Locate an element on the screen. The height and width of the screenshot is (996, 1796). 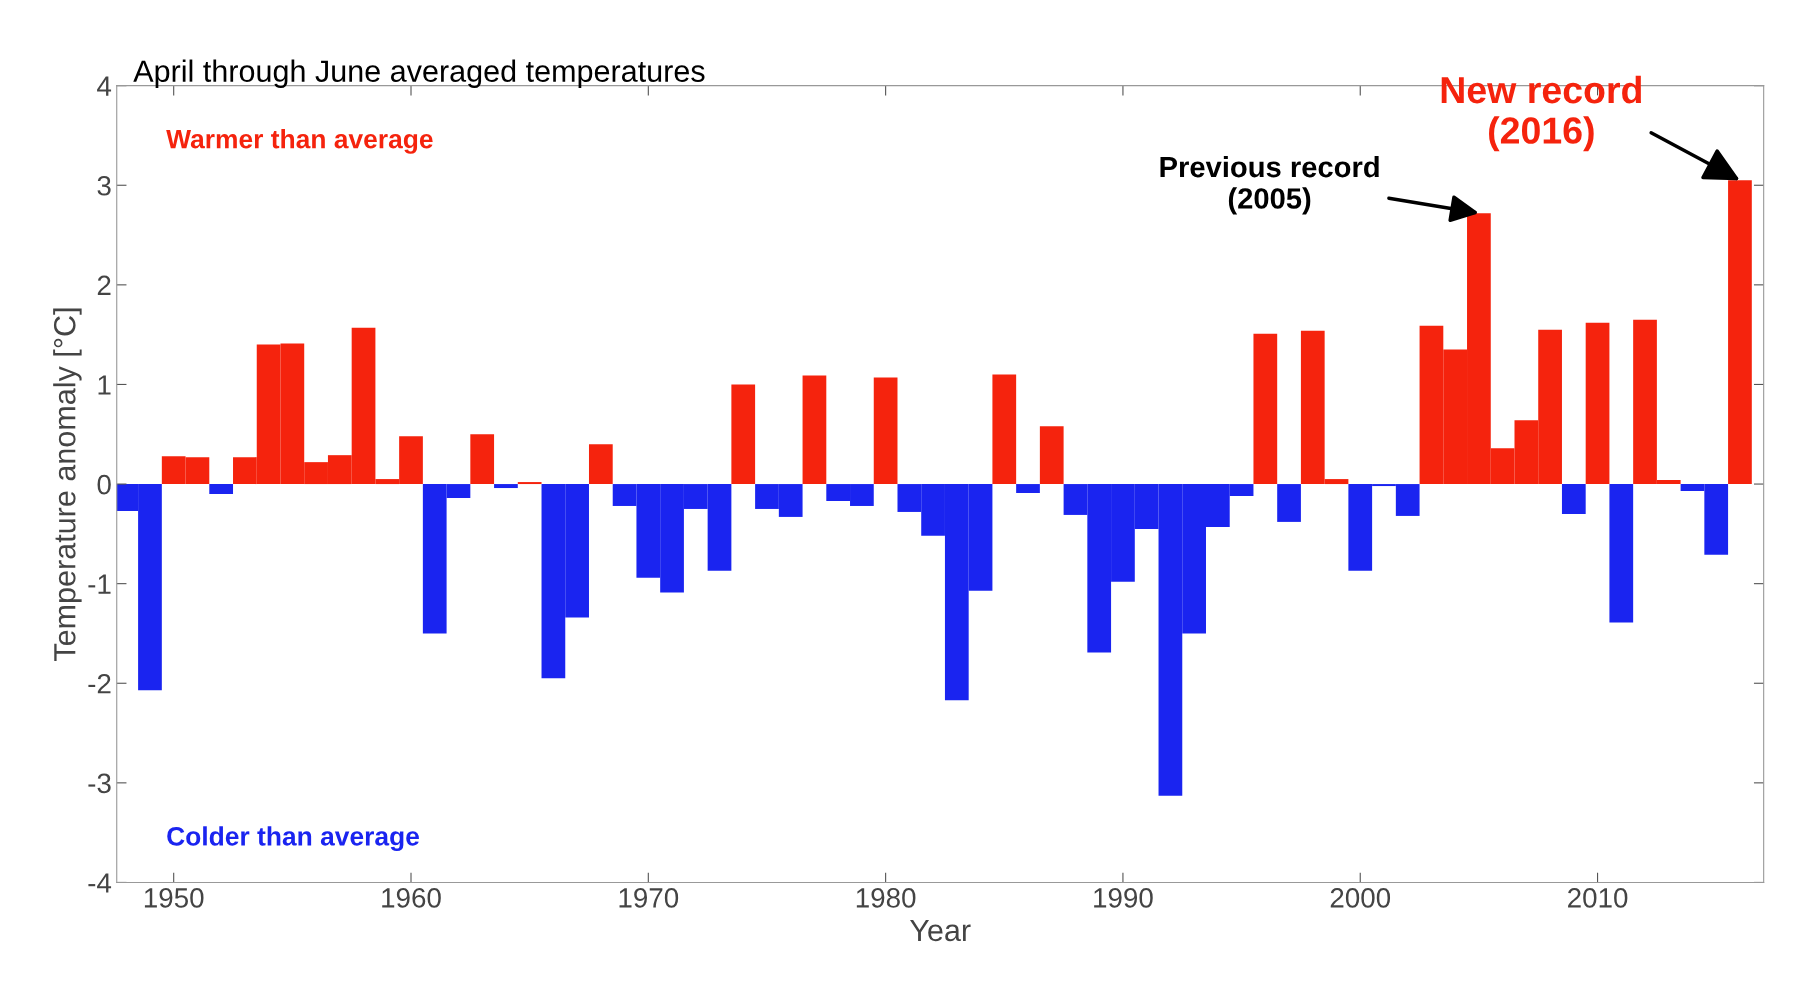
x-tick-label: 1970 is located at coordinates (649, 898).